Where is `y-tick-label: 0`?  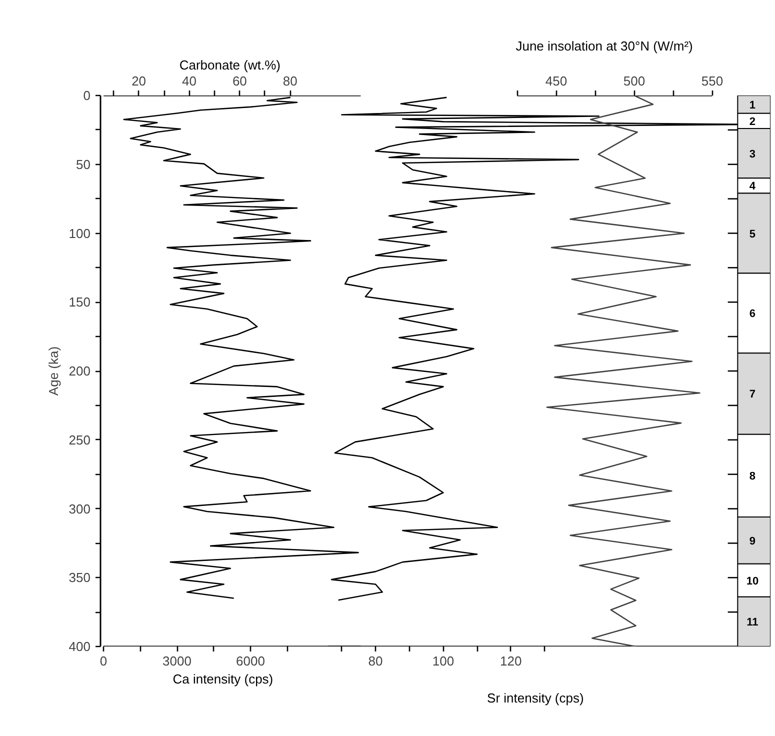 y-tick-label: 0 is located at coordinates (87, 95).